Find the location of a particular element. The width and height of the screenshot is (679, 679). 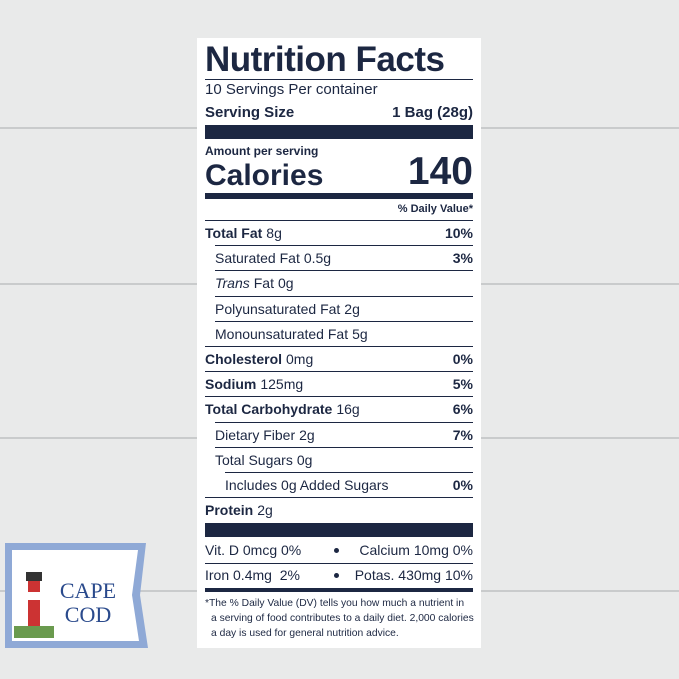

nutrient-amount: 16g is located at coordinates (348, 409).